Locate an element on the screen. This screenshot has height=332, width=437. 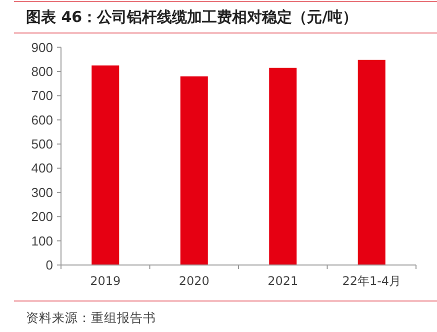
y-tick-label: 100 is located at coordinates (42, 240).